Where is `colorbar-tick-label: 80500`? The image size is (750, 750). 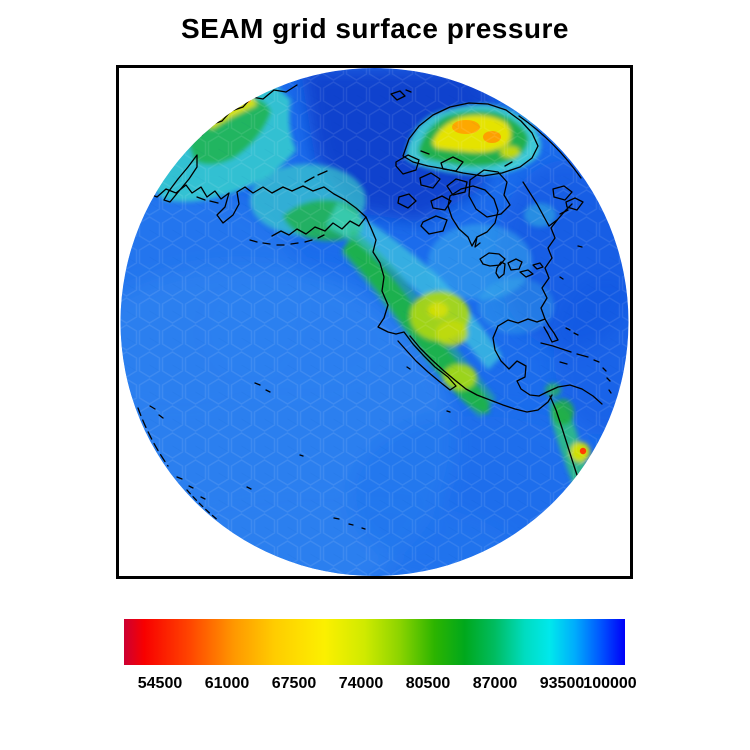 colorbar-tick-label: 80500 is located at coordinates (428, 683).